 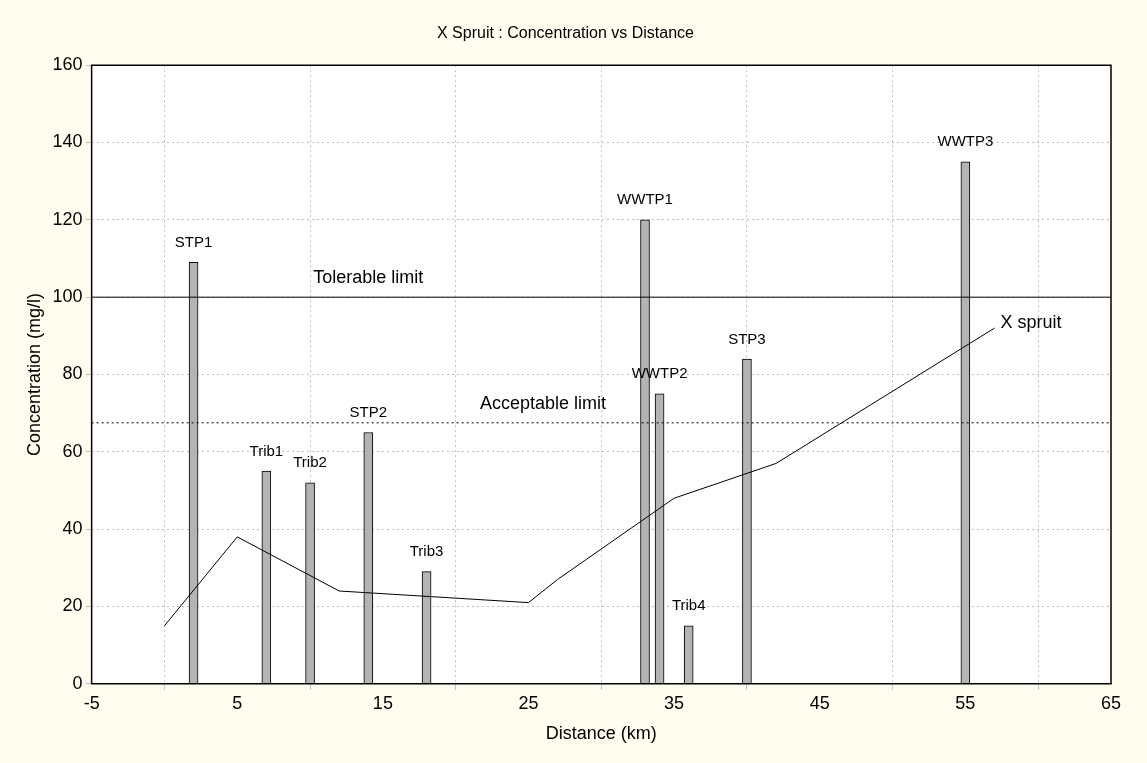 I want to click on annotation: WWTP3, so click(x=965, y=141).